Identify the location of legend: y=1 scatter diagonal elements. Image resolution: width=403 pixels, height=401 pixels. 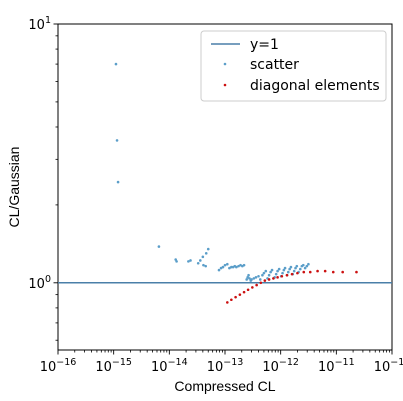
(293, 66).